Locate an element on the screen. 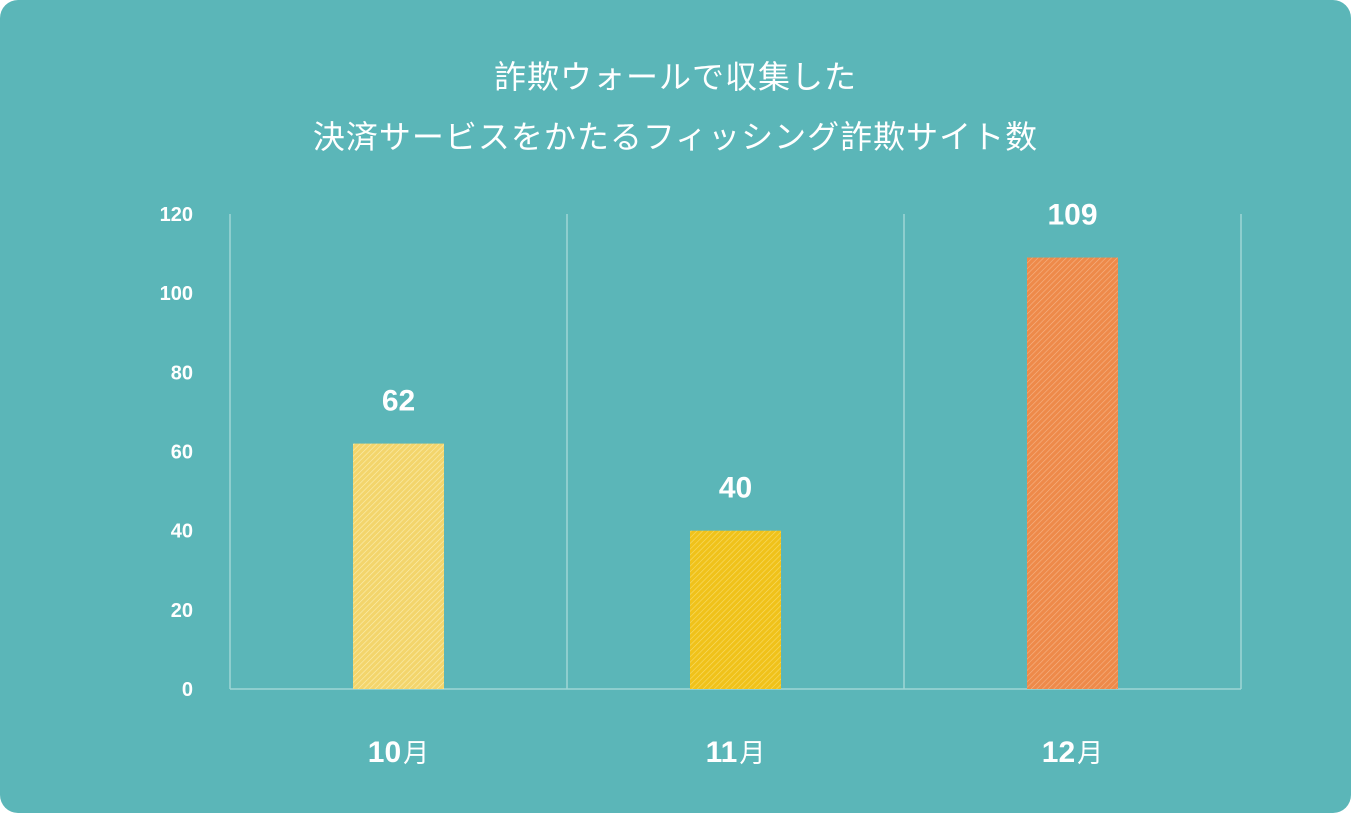 Image resolution: width=1351 pixels, height=813 pixels. y-tick-label: 120 is located at coordinates (176, 215).